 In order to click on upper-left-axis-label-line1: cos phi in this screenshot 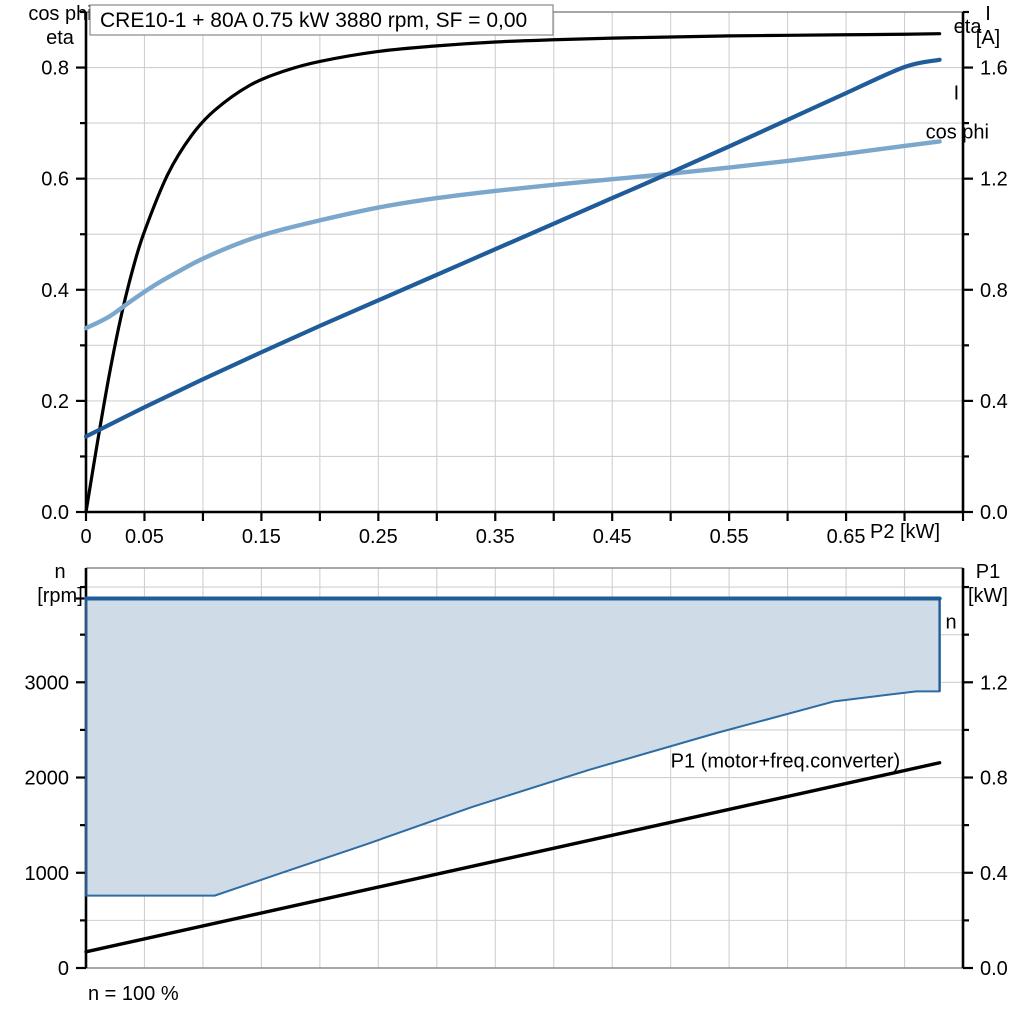, I will do `click(59, 14)`.